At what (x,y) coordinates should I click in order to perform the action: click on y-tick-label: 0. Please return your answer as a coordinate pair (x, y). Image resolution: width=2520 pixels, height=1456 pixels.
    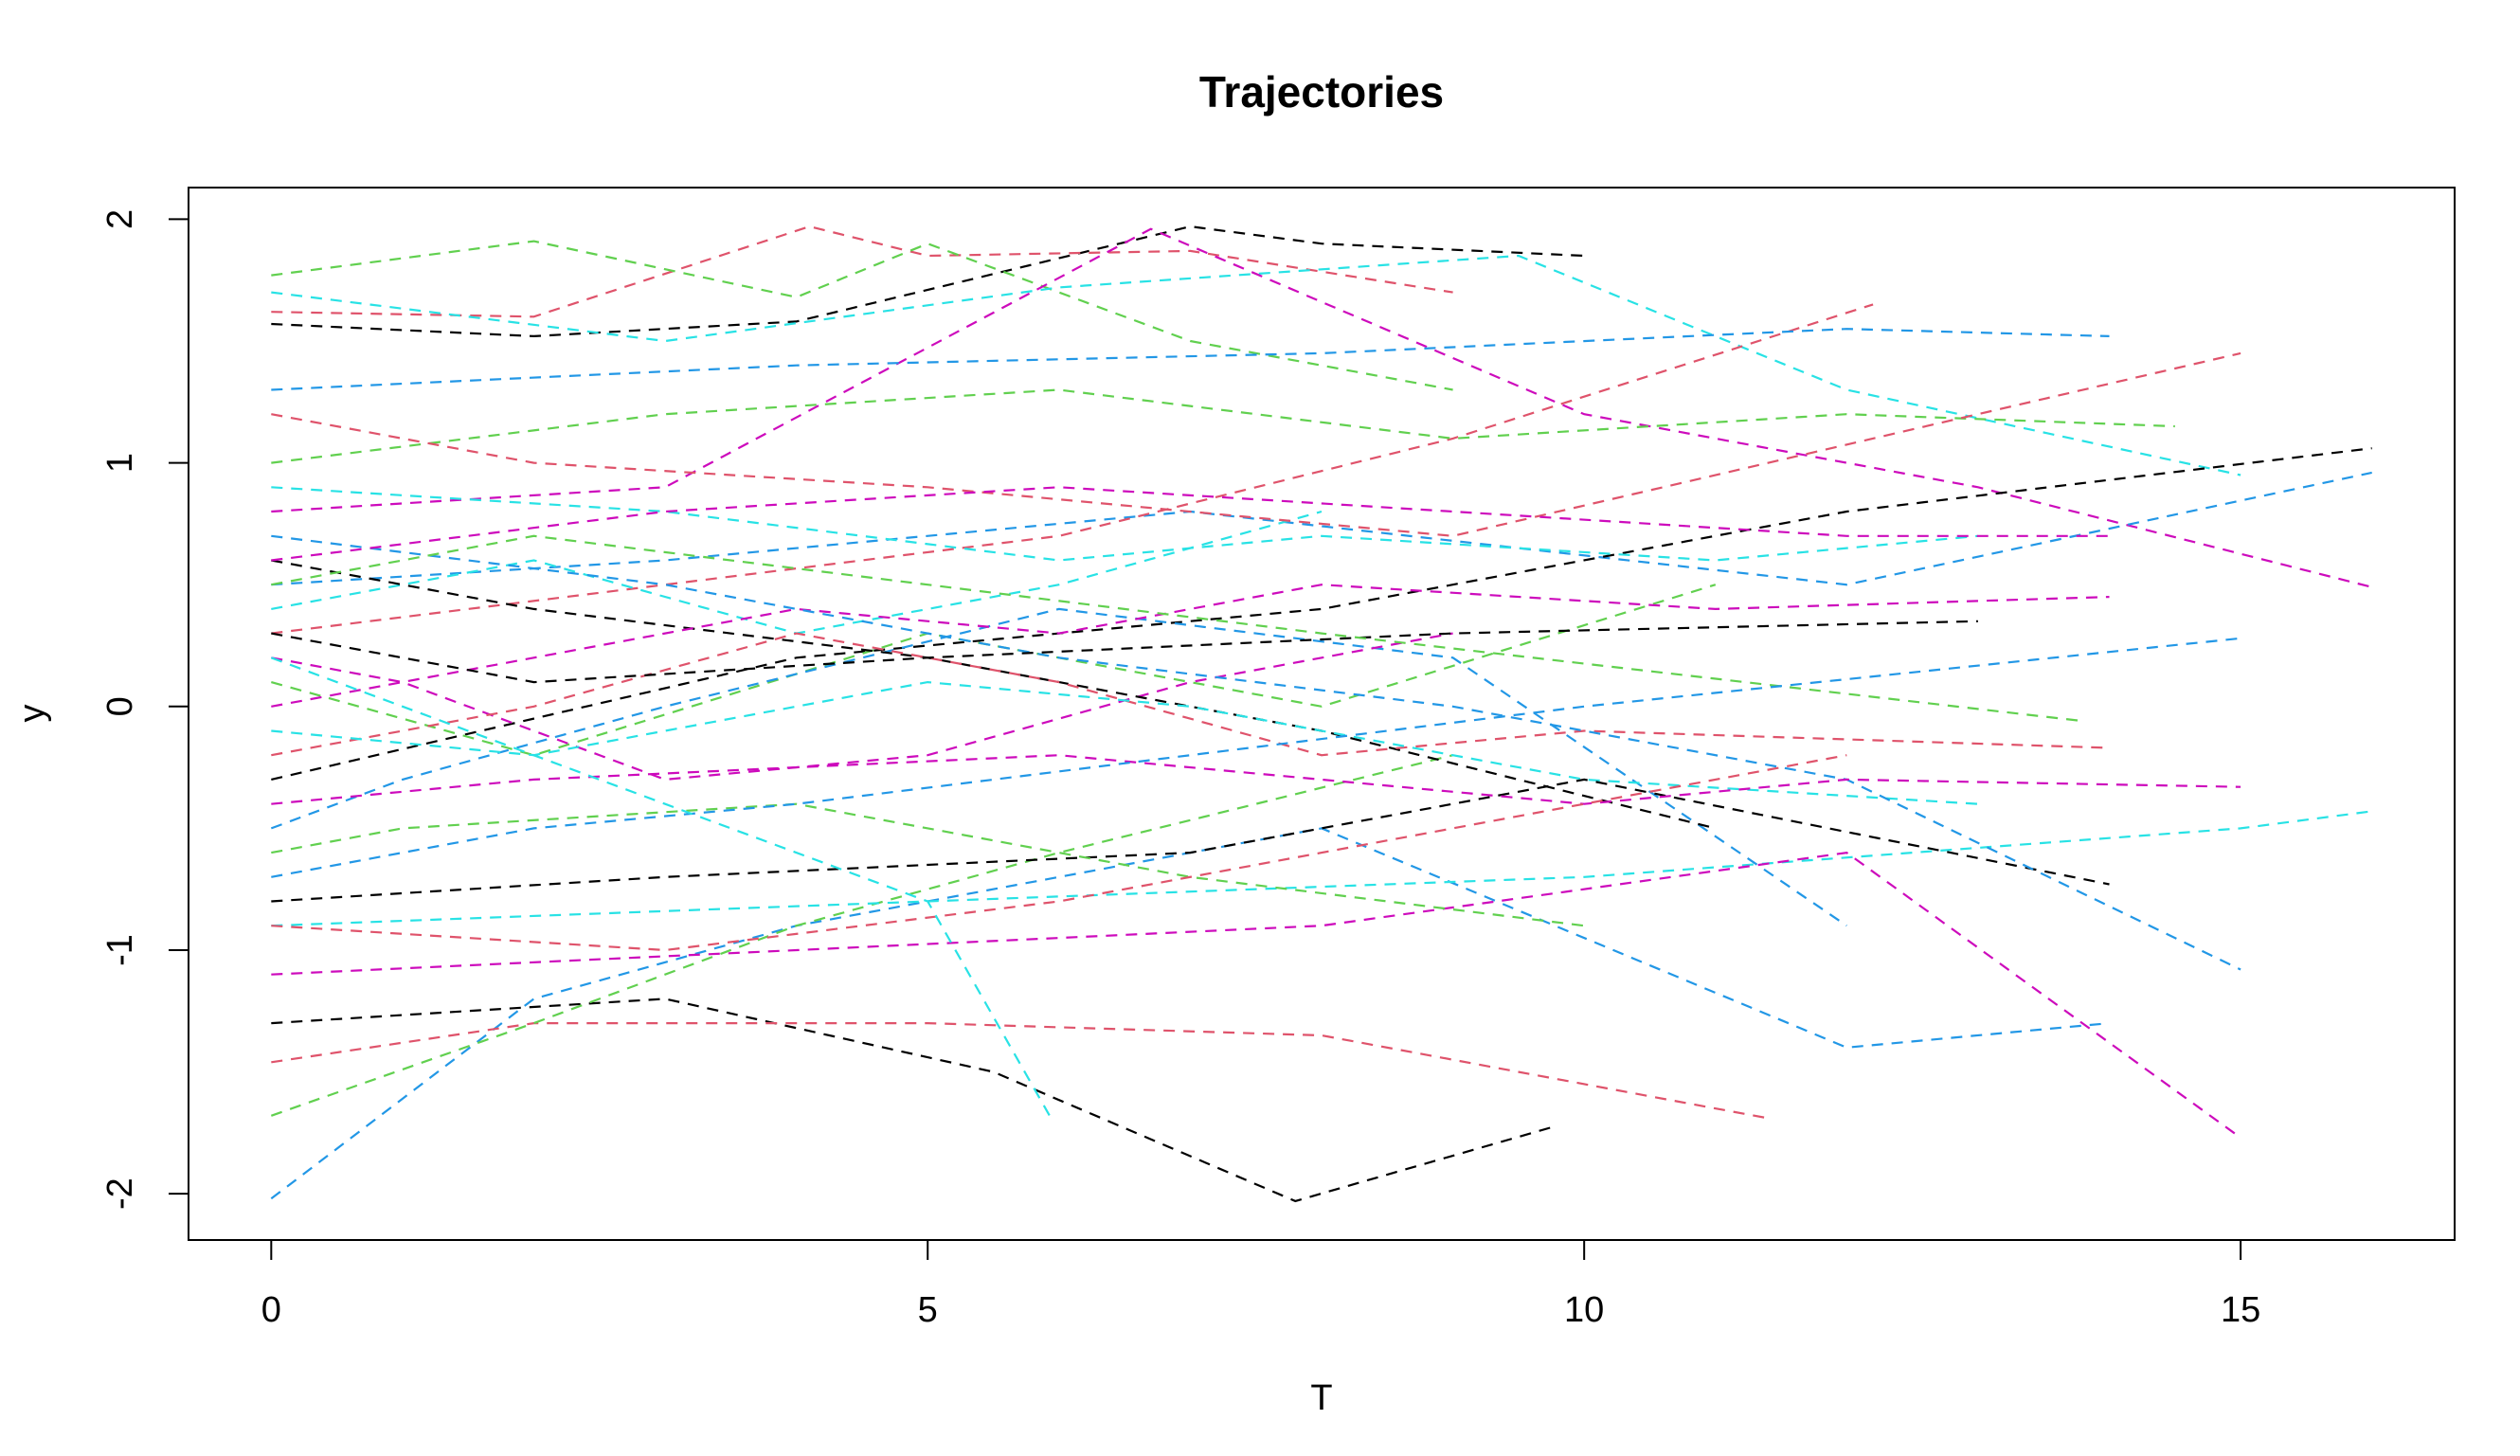
    Looking at the image, I should click on (120, 706).